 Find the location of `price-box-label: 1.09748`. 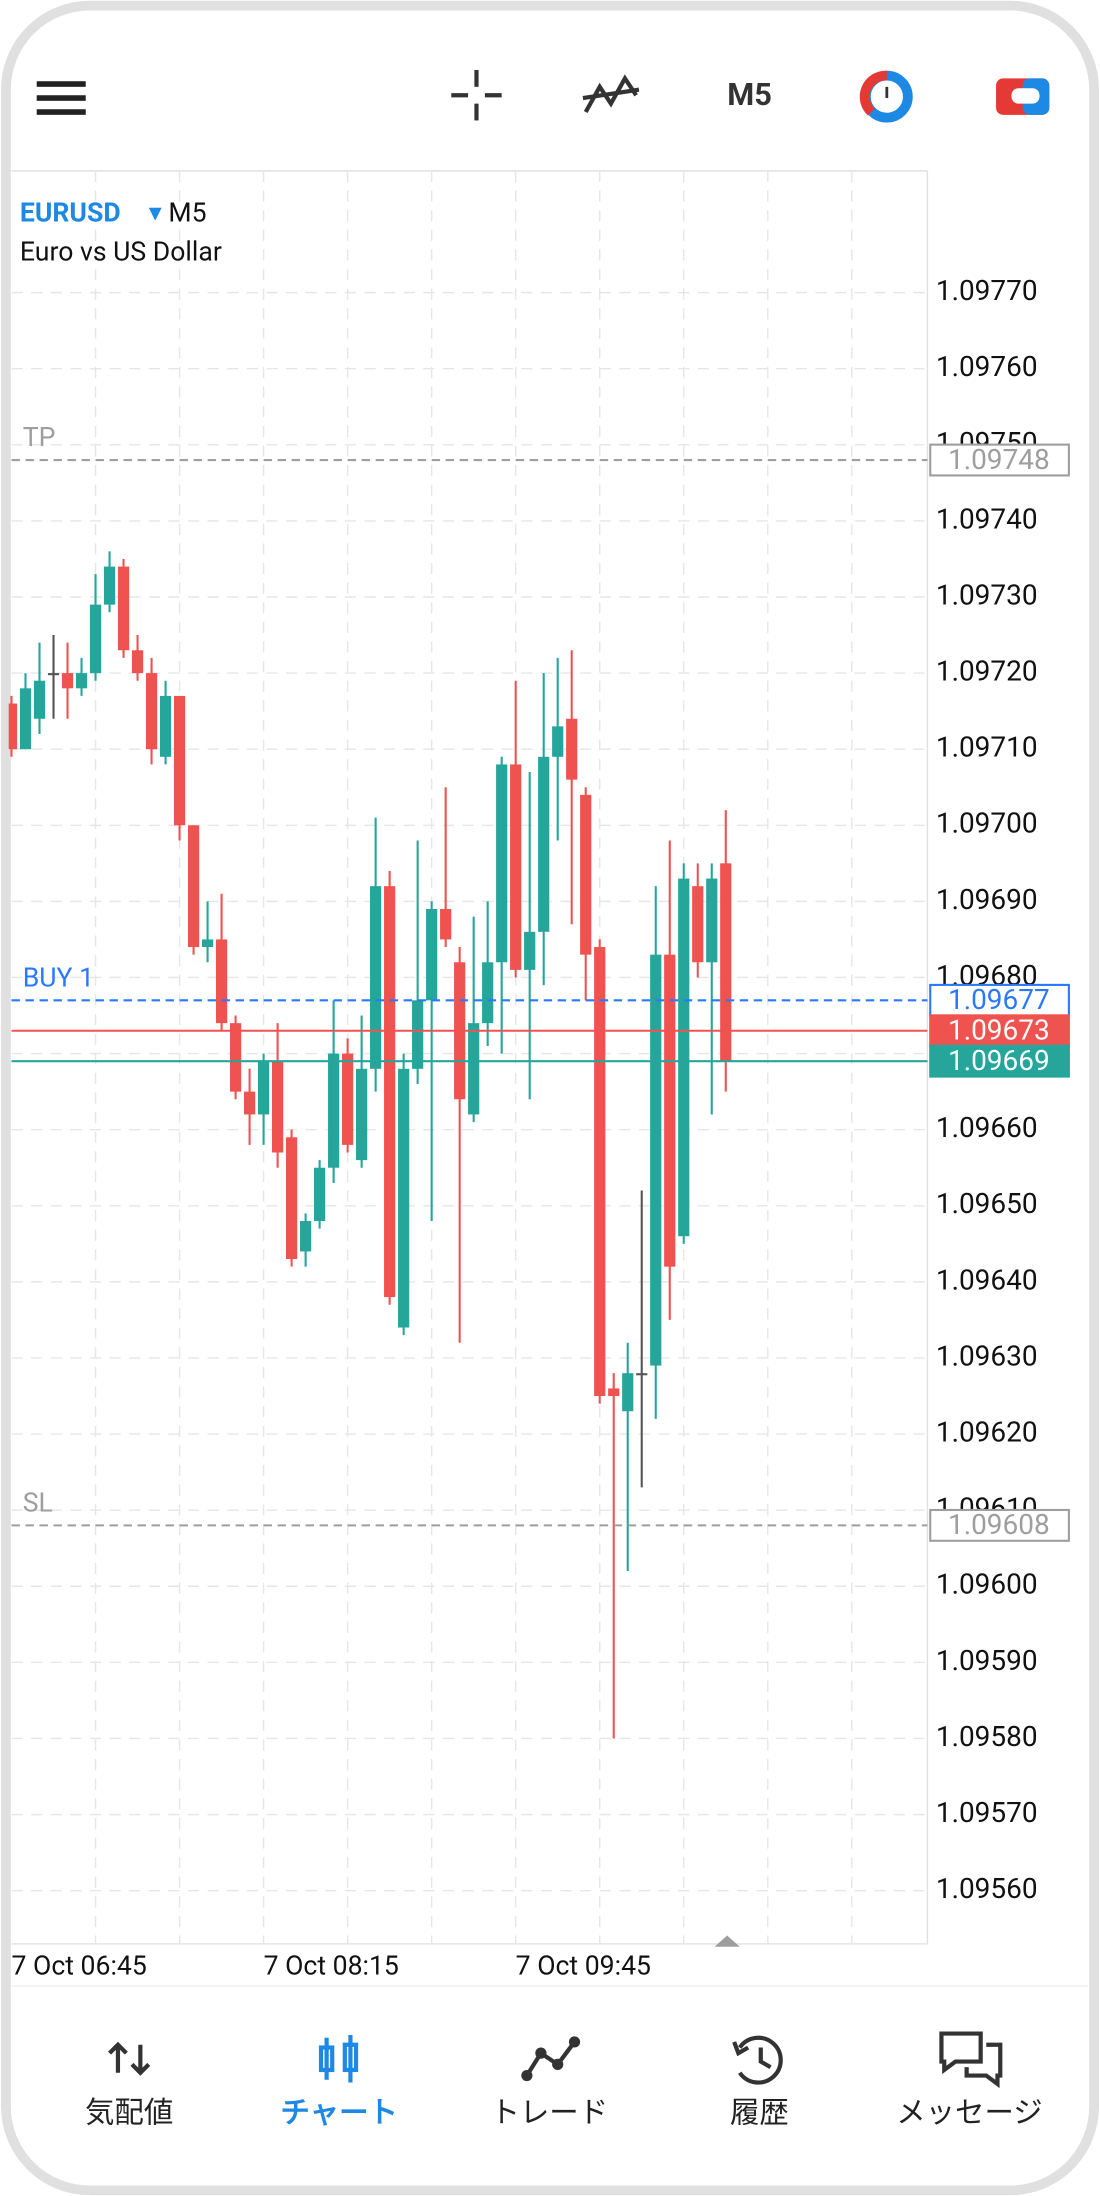

price-box-label: 1.09748 is located at coordinates (999, 459).